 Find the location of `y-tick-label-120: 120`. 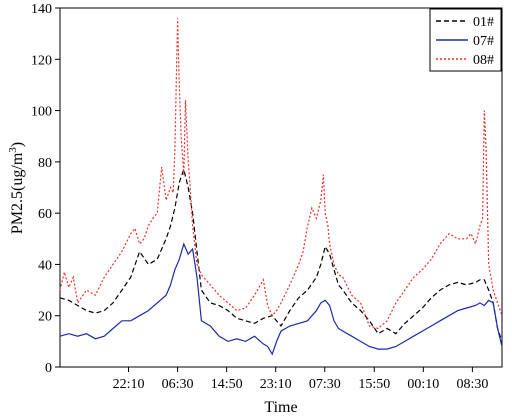

y-tick-label-120: 120 is located at coordinates (41, 60).